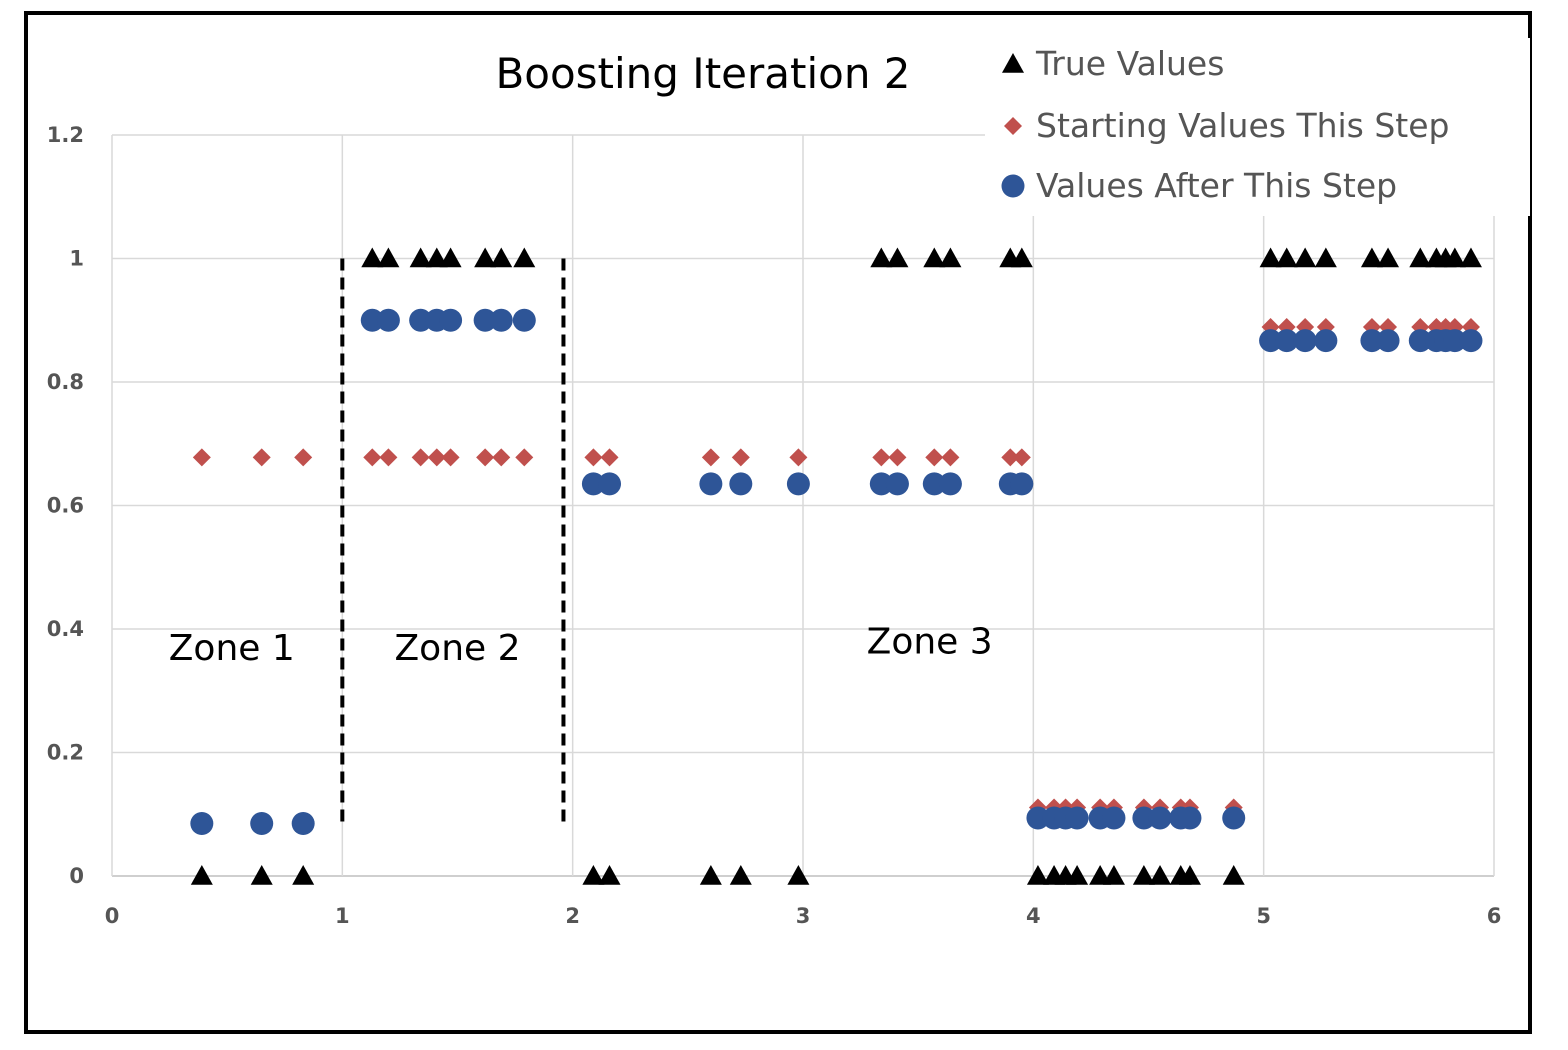 This screenshot has width=1568, height=1050. I want to click on zone-dividers, so click(453, 542).